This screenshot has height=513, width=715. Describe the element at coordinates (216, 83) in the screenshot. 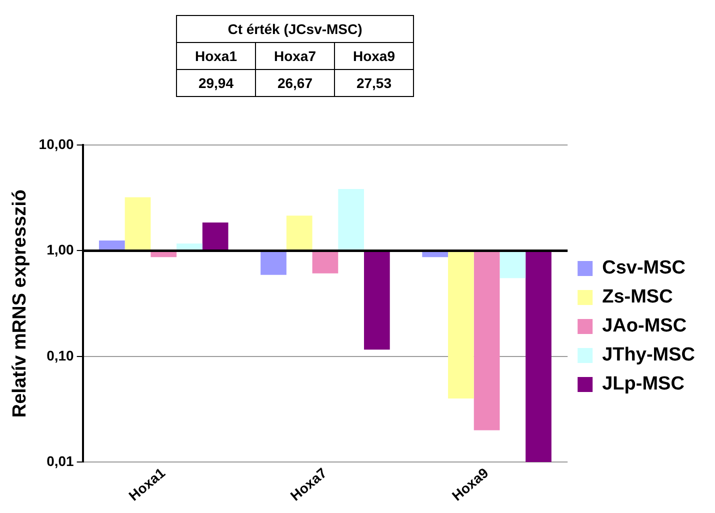

I see `text: 29,94` at that location.